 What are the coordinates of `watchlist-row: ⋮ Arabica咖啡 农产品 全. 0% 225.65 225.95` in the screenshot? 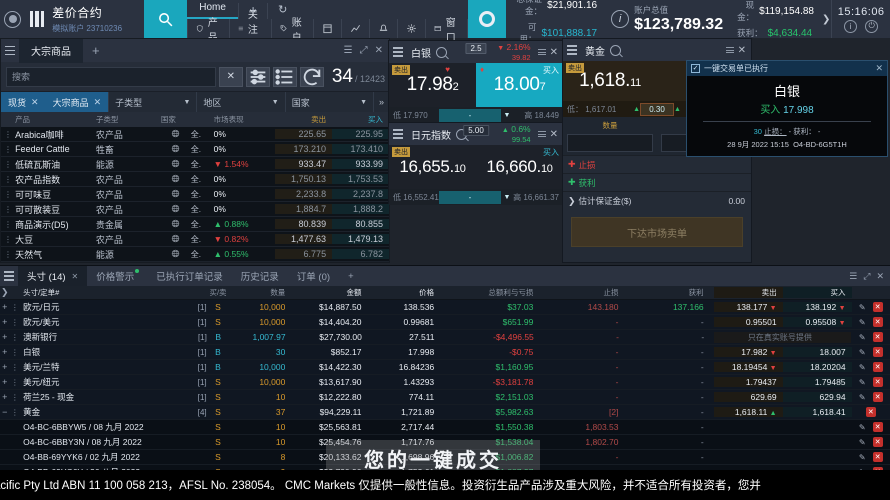 It's located at (195, 134).